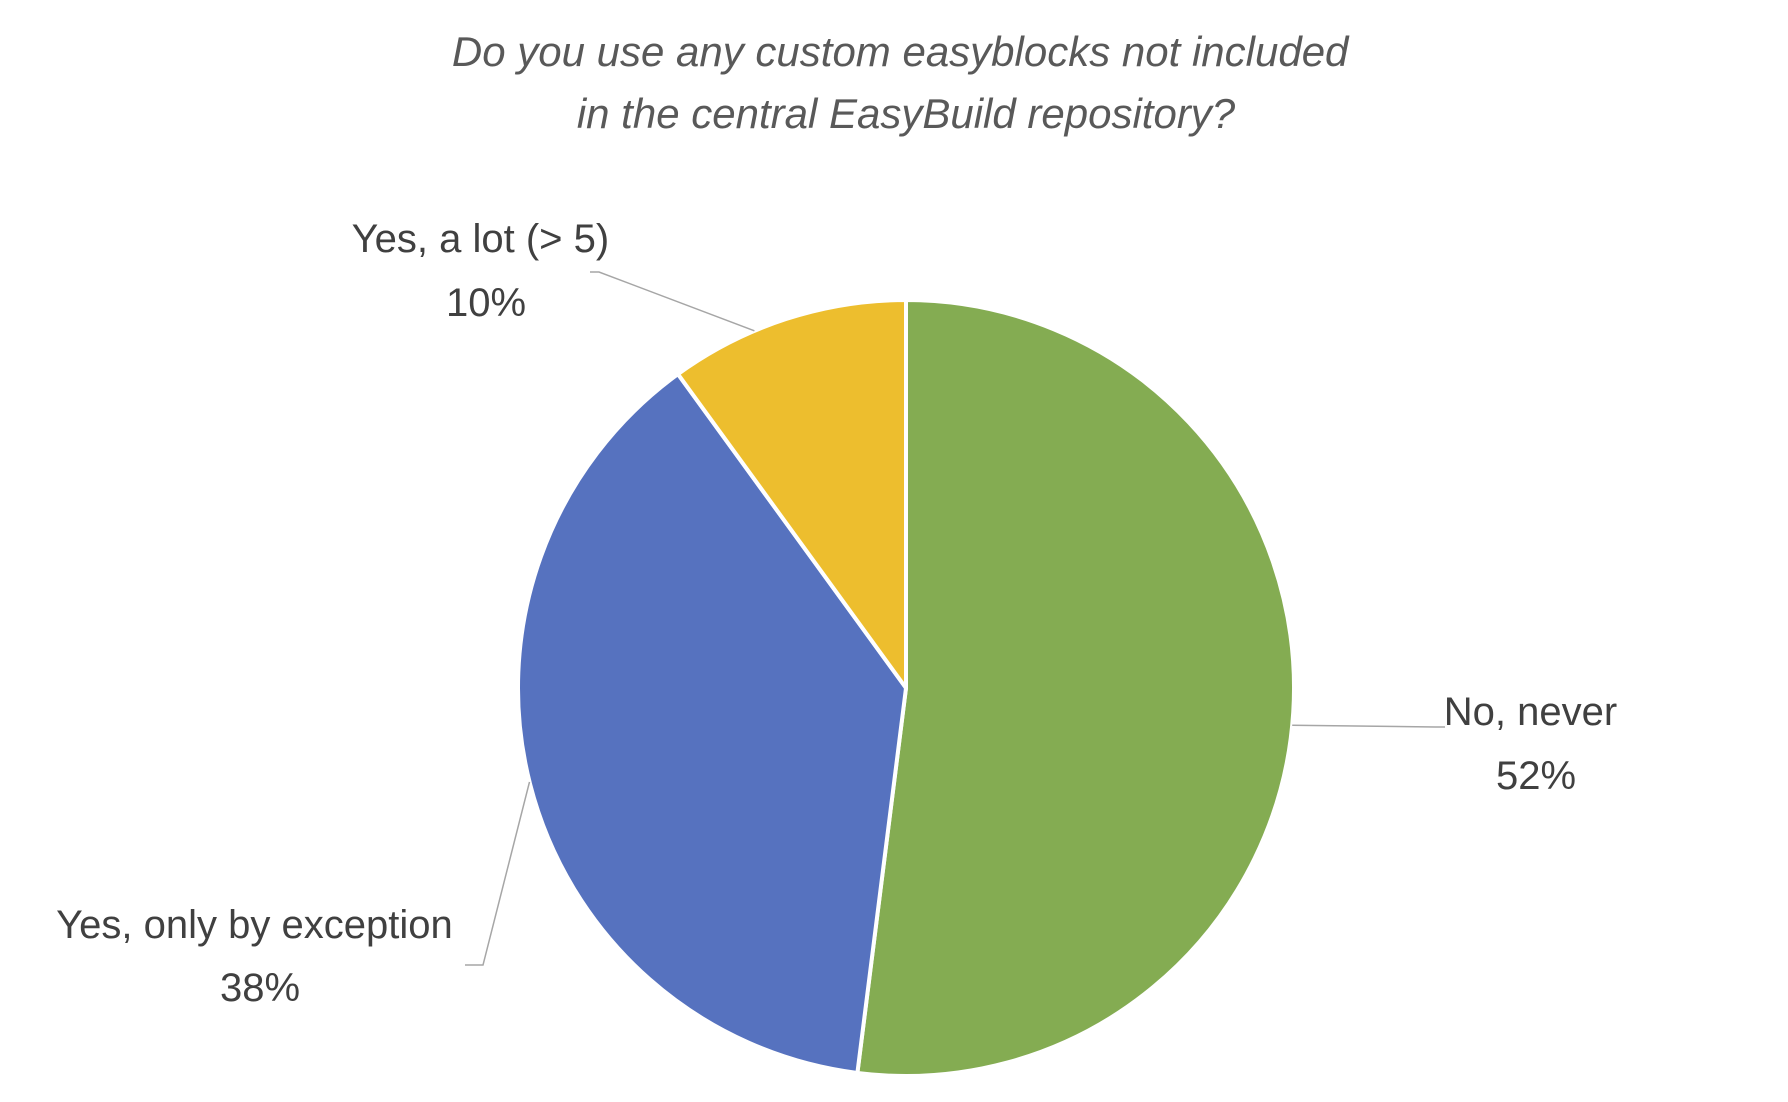  I want to click on chart-title-line-2: in the central EasyBuild repository?, so click(906, 113).